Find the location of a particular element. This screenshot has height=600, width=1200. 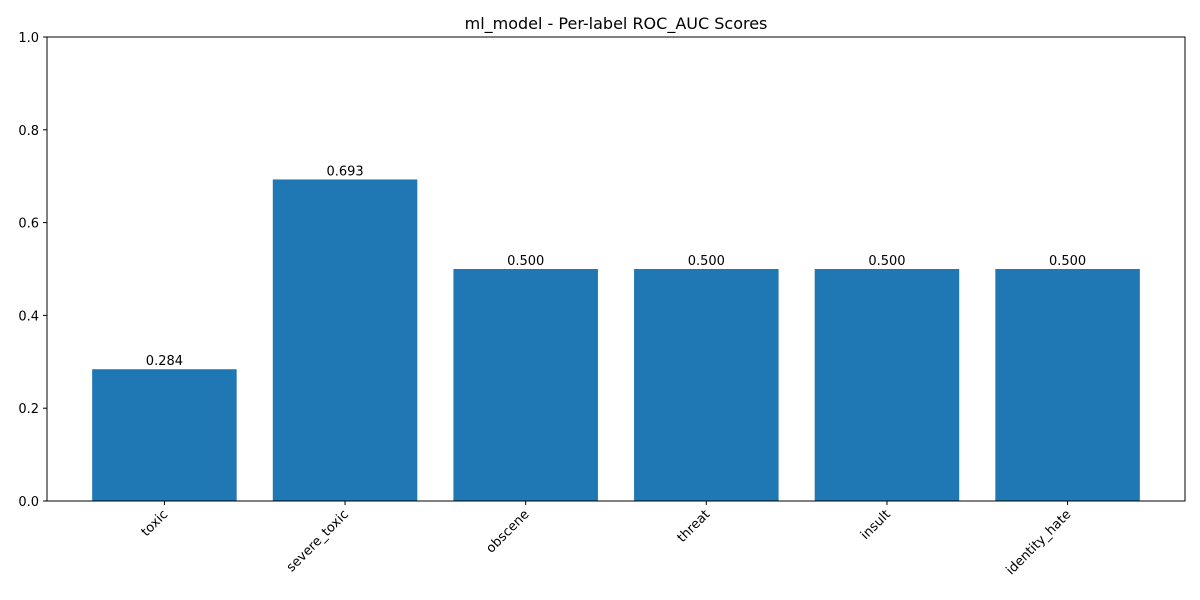

x-tick-label: toxic is located at coordinates (155, 523).